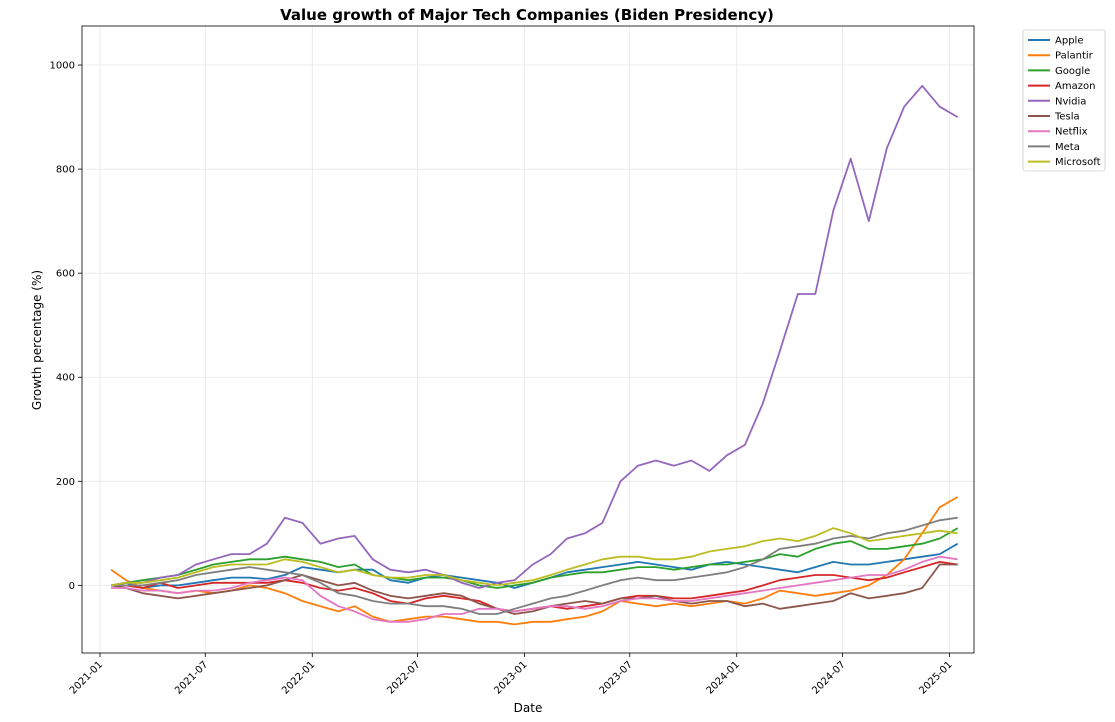 This screenshot has height=722, width=1115. I want to click on x-tick-label: 2024-01, so click(723, 677).